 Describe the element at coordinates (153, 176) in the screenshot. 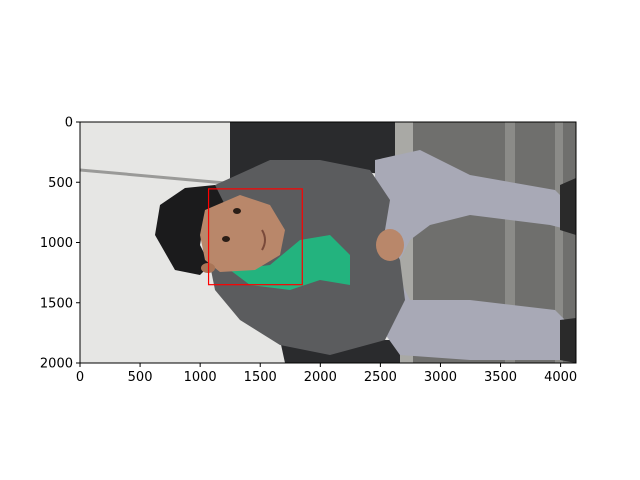

I see `railing` at that location.